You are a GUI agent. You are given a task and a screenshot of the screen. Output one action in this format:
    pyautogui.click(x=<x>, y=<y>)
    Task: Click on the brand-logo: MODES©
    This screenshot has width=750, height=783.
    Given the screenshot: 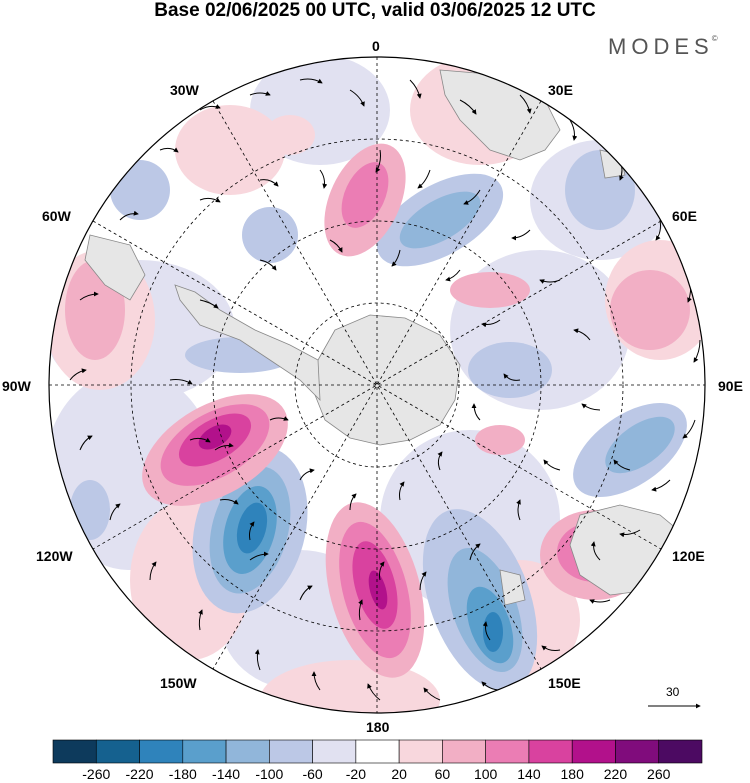 What is the action you would take?
    pyautogui.click(x=663, y=46)
    